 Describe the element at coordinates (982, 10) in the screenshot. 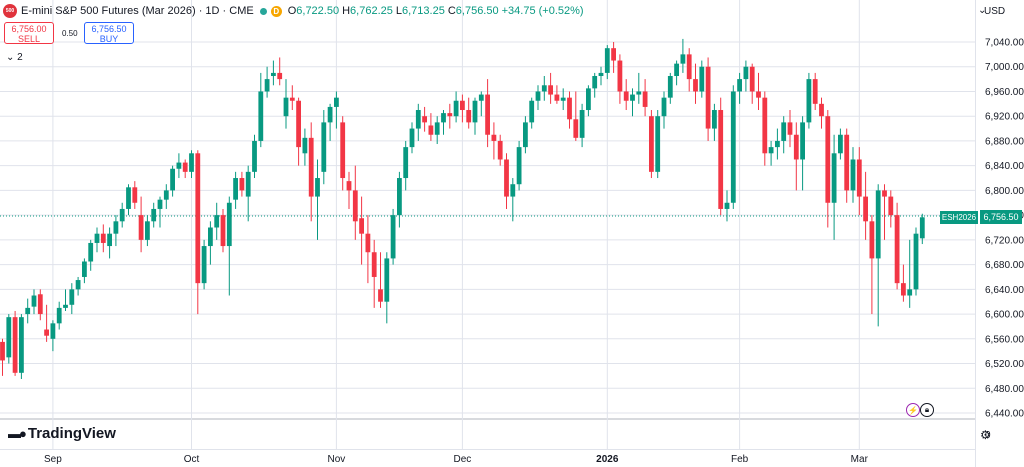

I see `chevron-down-icon: ⌄` at that location.